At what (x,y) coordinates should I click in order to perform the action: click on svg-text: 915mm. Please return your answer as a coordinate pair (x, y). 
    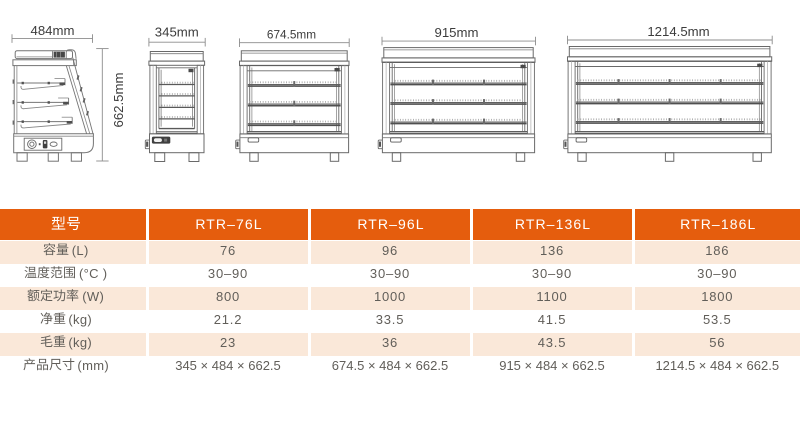
    Looking at the image, I should click on (457, 32).